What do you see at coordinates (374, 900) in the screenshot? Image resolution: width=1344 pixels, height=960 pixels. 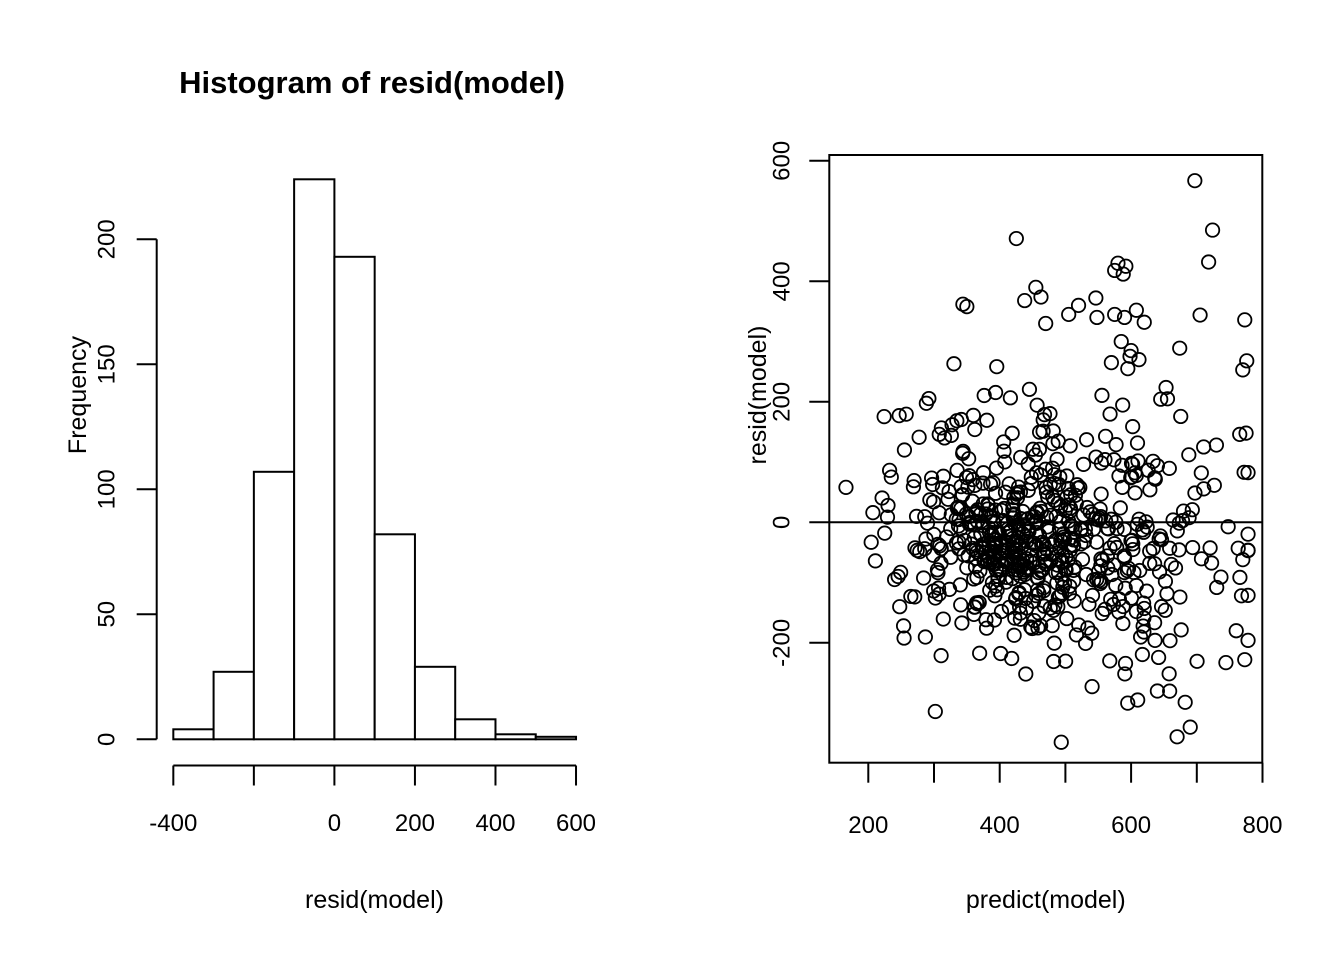 I see `histogram-xlabel: resid(model)` at bounding box center [374, 900].